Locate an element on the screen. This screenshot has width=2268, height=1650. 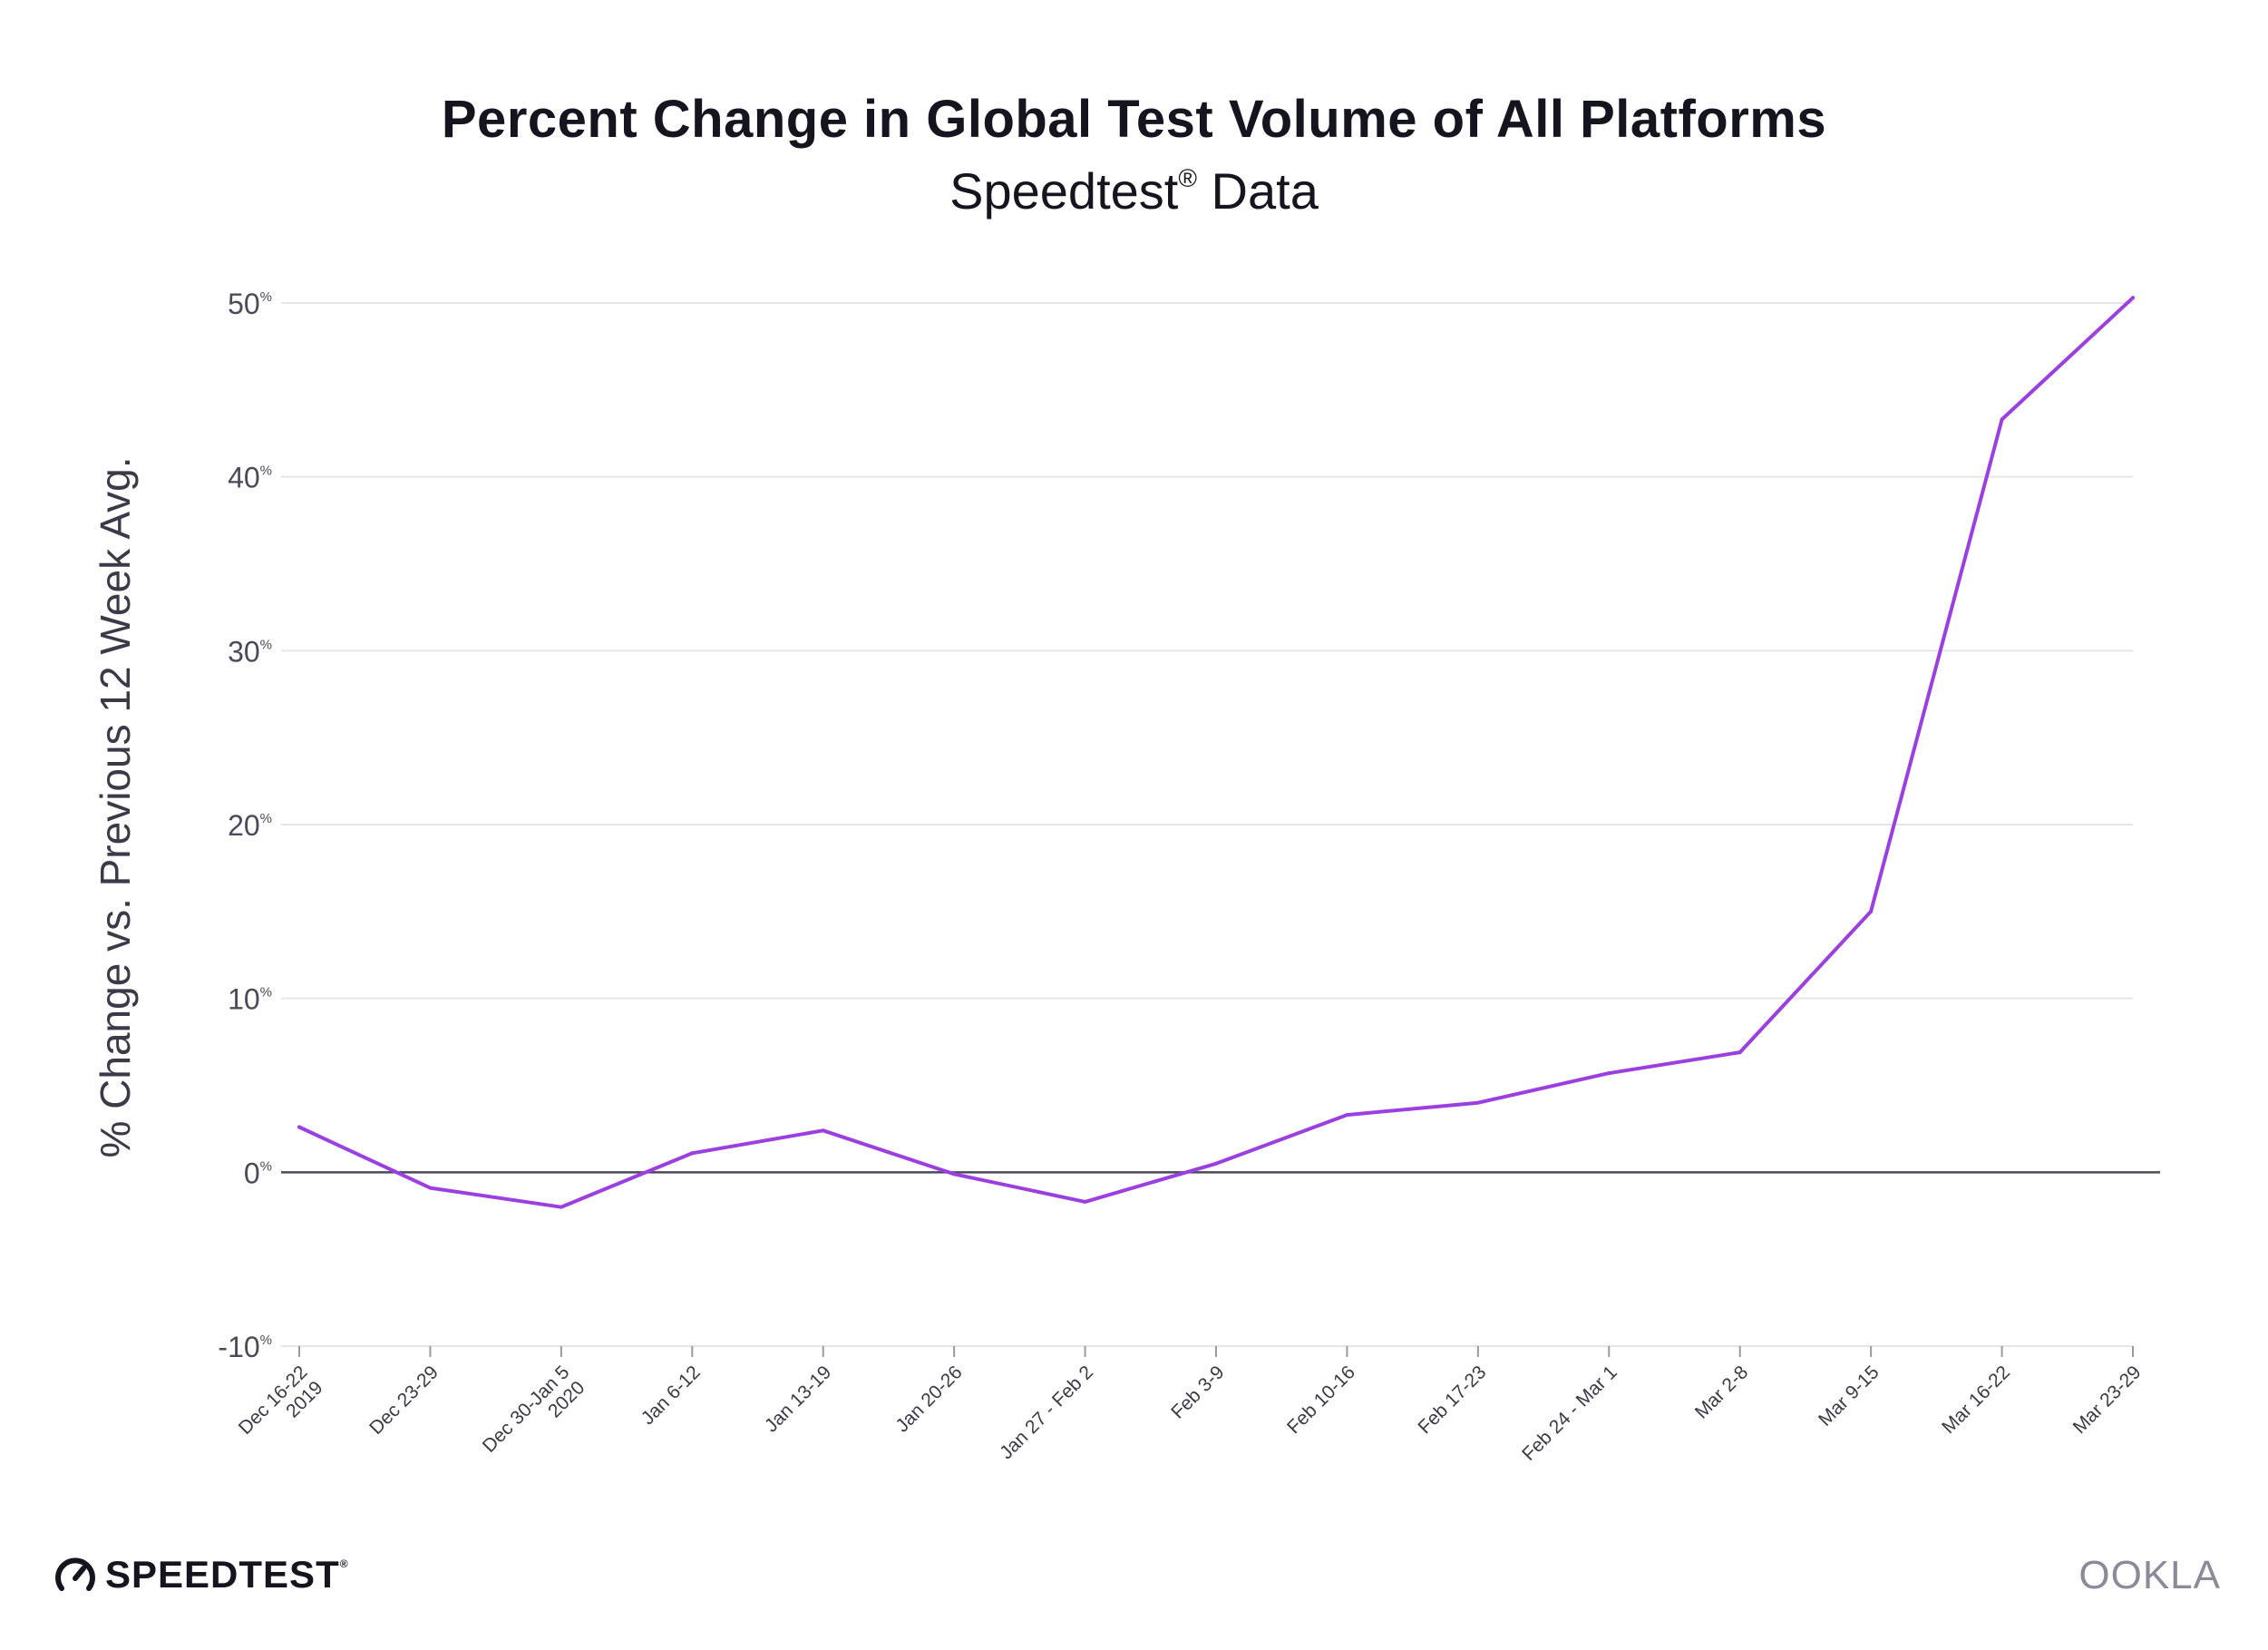
y-axis-label: % Change vs. Previous 12 Week Avg. is located at coordinates (115, 807).